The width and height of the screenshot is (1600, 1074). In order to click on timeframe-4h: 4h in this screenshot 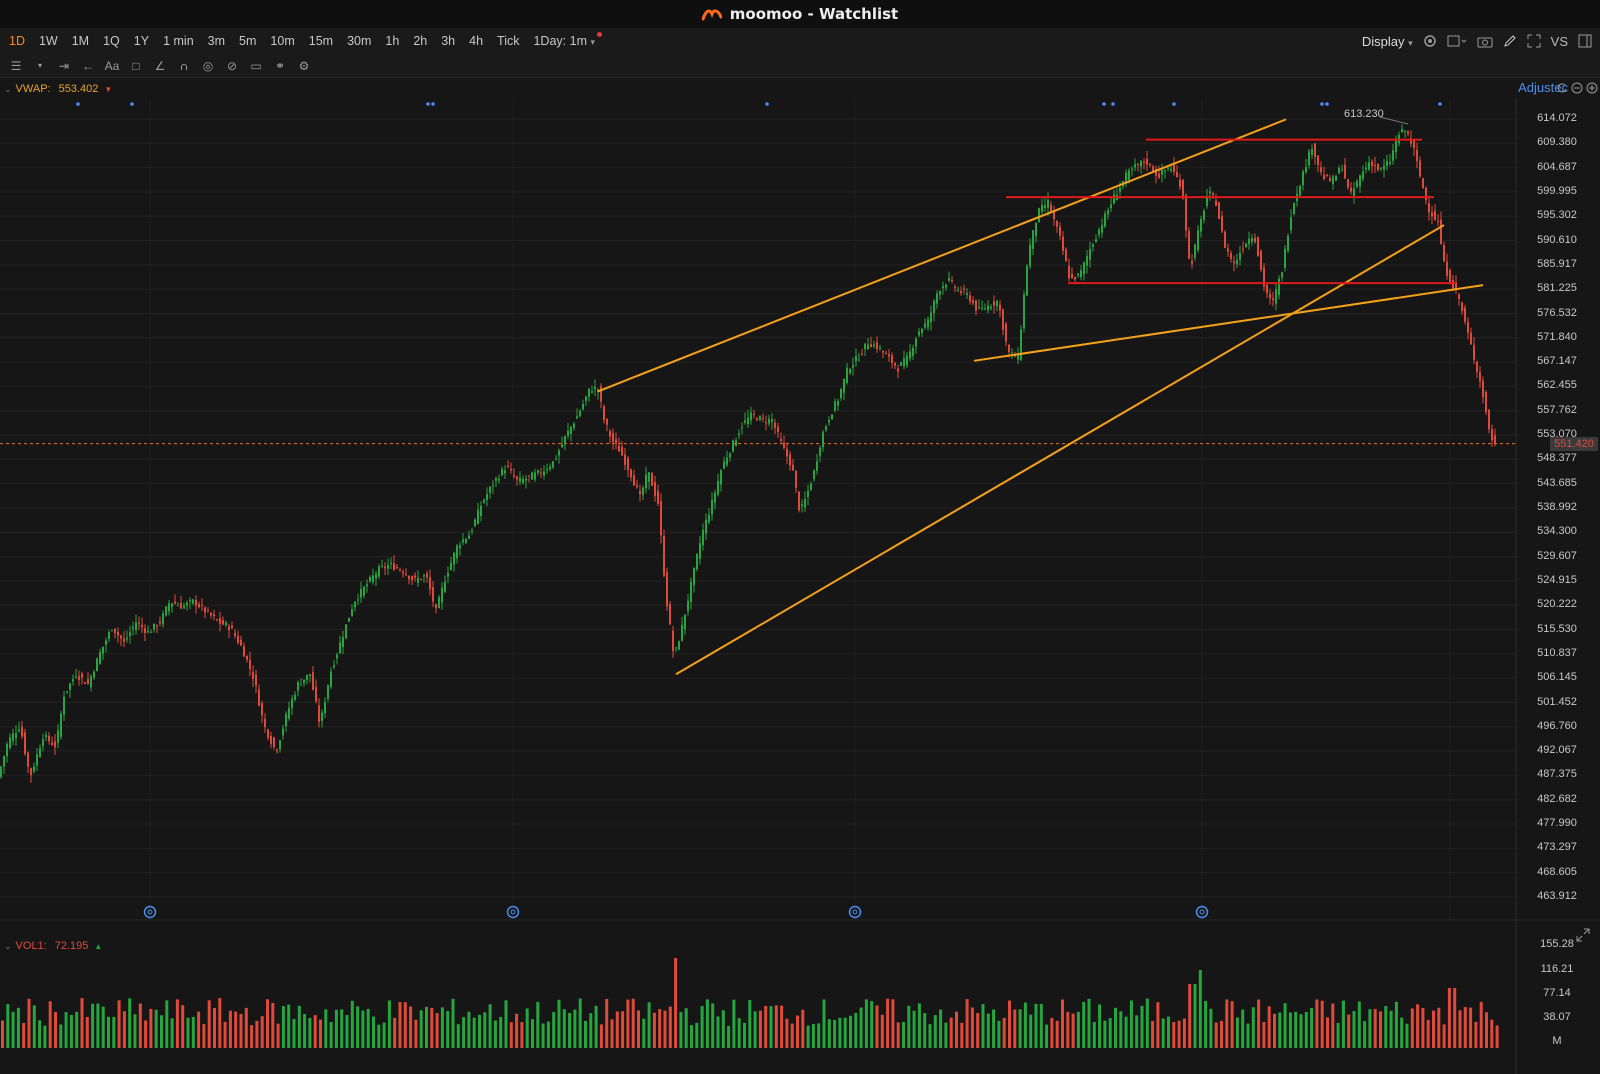, I will do `click(476, 41)`.